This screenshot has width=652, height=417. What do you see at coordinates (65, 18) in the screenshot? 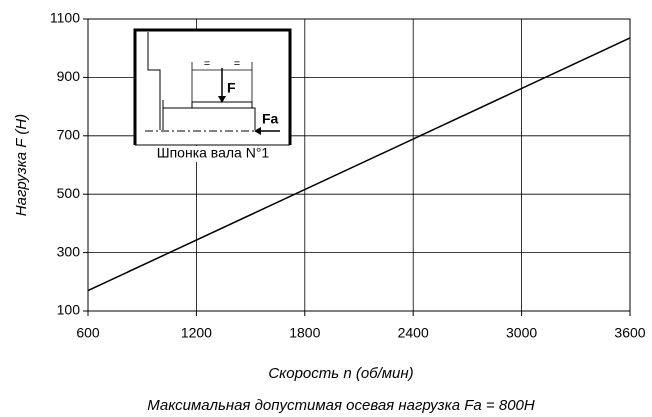
I see `y-tick-label: 1100` at bounding box center [65, 18].